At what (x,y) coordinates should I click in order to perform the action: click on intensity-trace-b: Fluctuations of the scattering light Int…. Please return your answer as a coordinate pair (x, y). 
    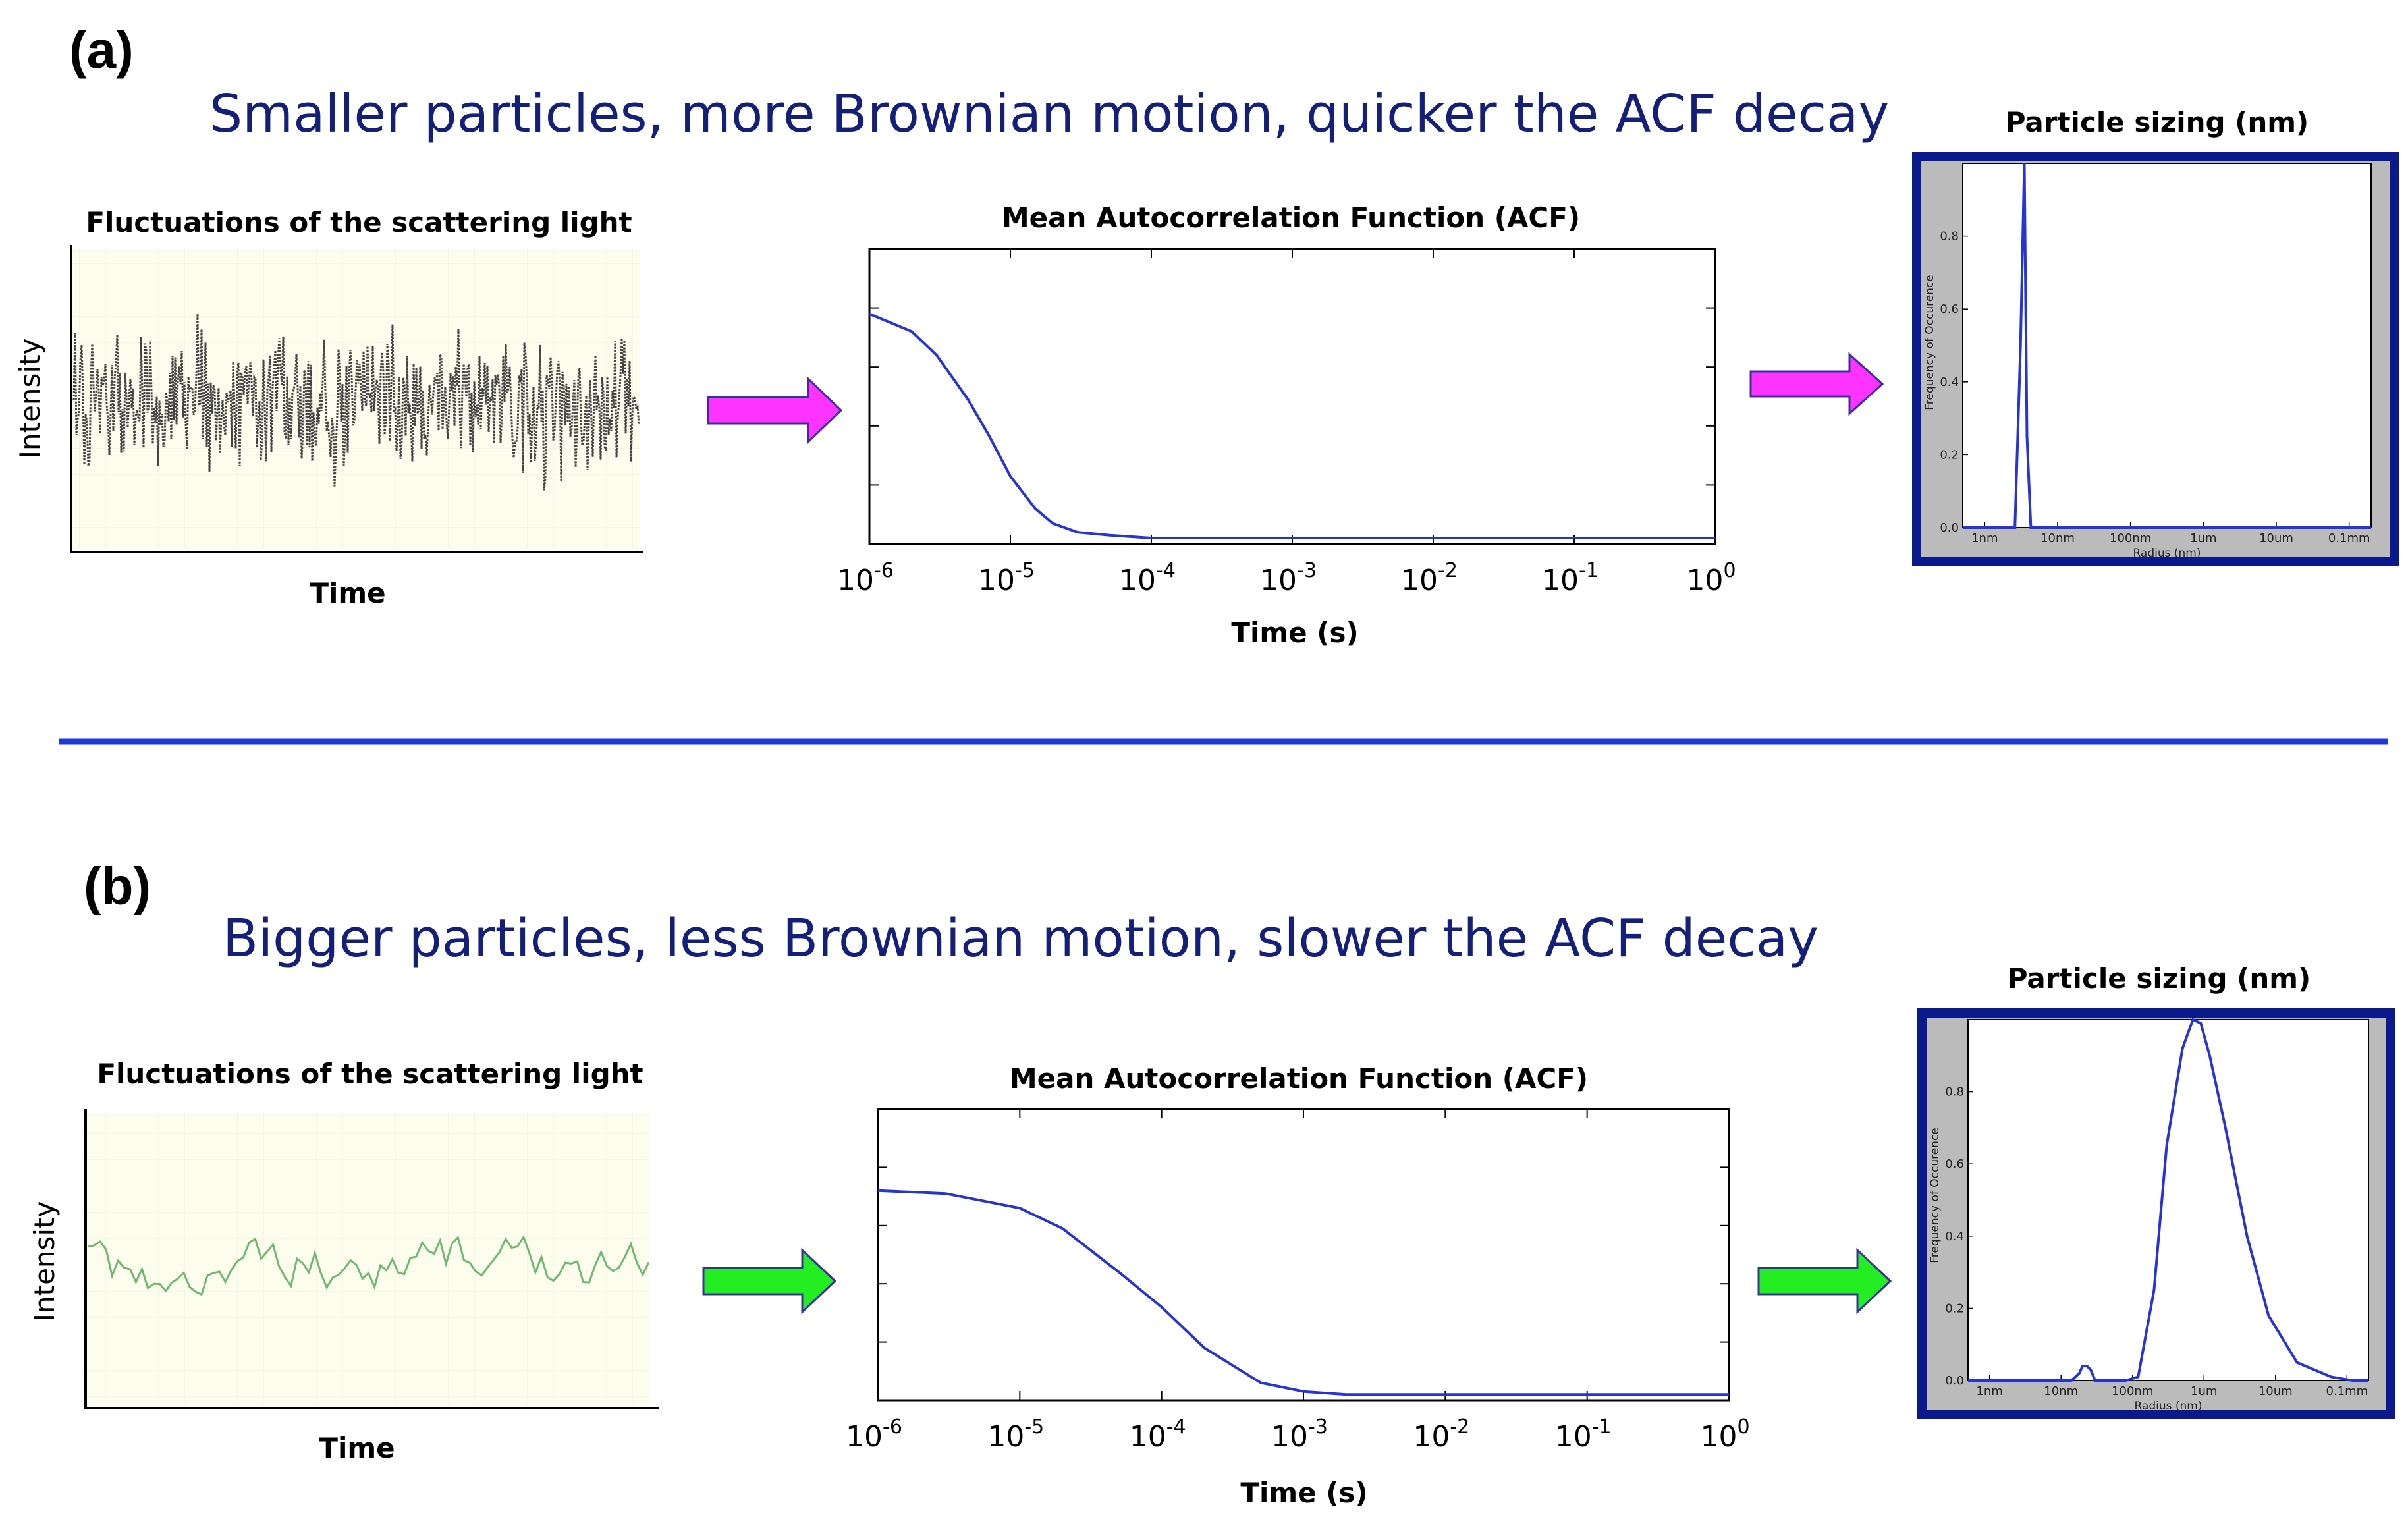
    Looking at the image, I should click on (343, 1261).